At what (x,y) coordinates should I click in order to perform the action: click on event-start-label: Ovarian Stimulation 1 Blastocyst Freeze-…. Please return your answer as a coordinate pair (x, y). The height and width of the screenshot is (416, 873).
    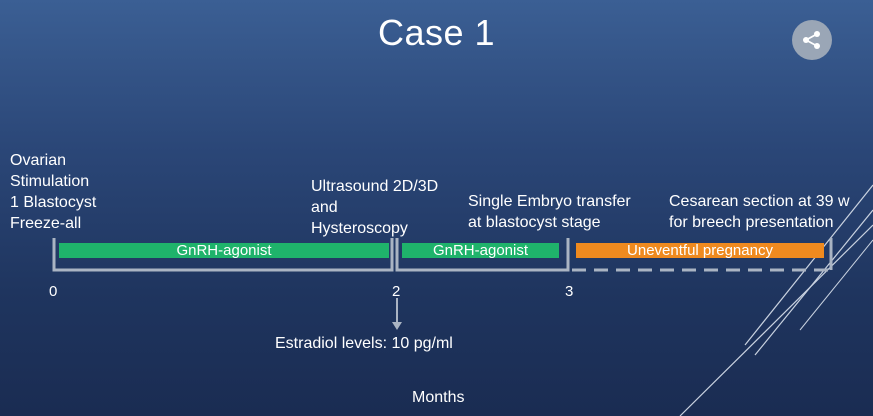
    Looking at the image, I should click on (53, 192).